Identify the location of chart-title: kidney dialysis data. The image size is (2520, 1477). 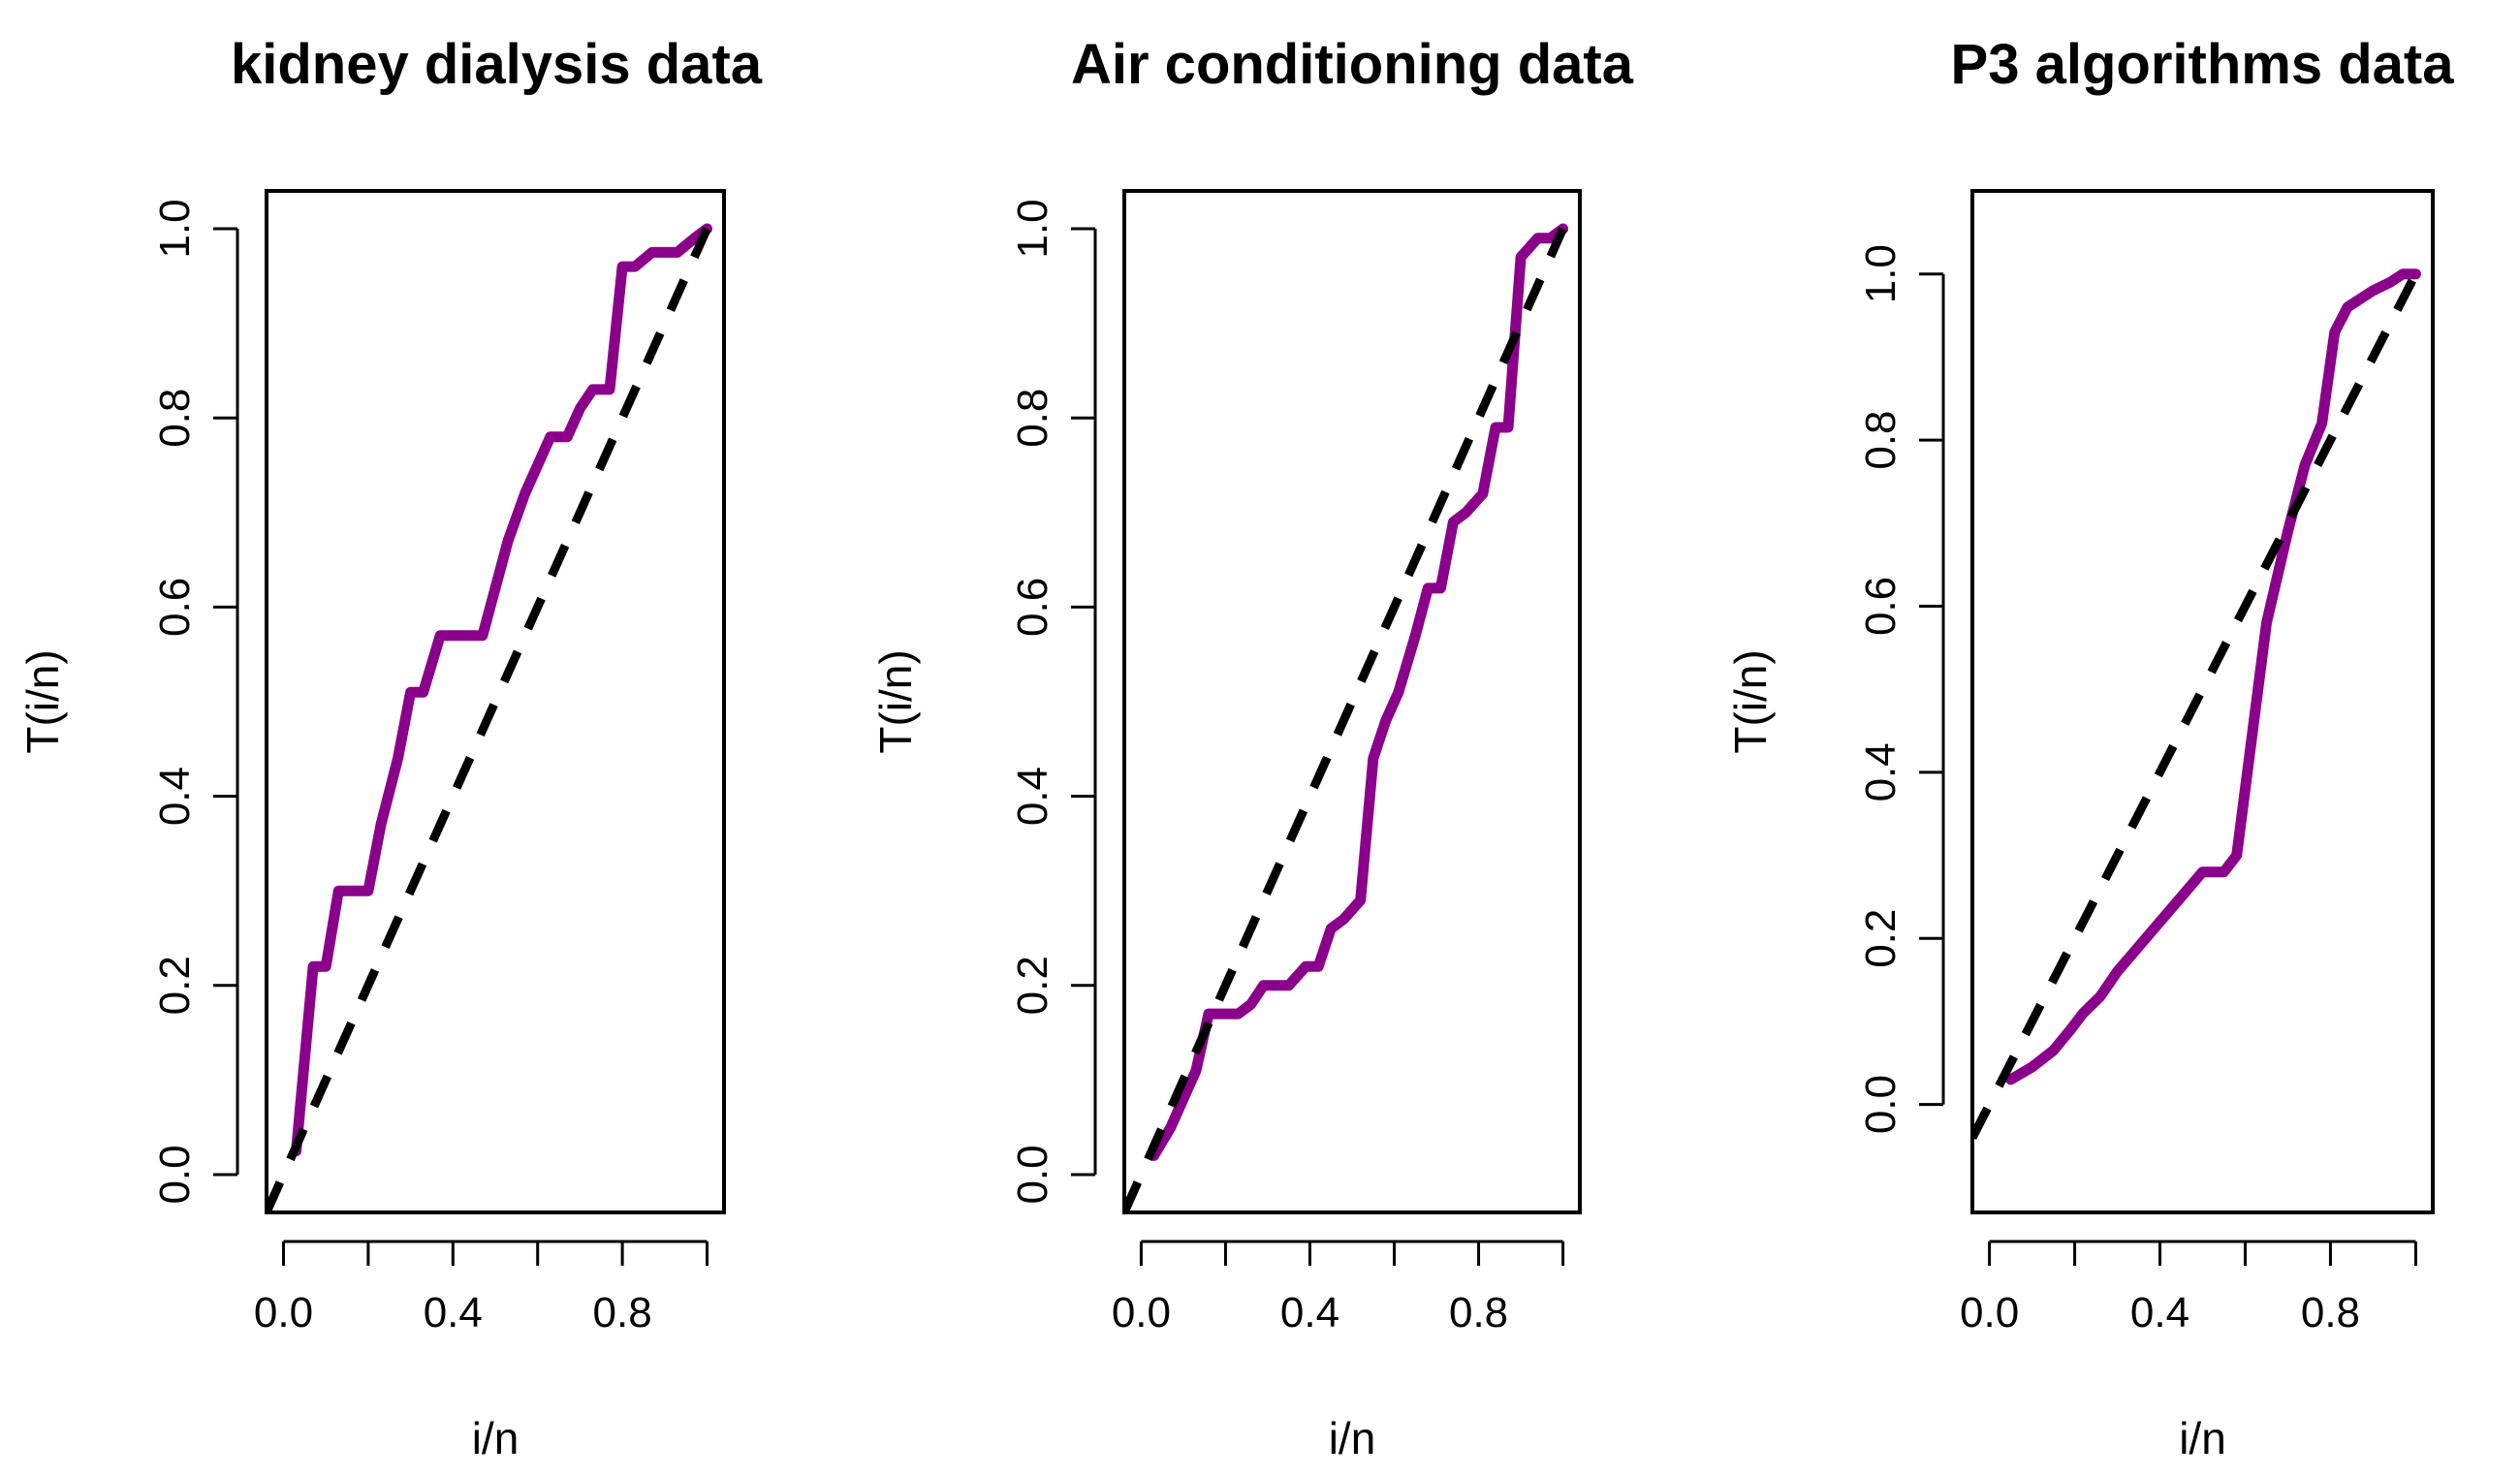
(497, 64).